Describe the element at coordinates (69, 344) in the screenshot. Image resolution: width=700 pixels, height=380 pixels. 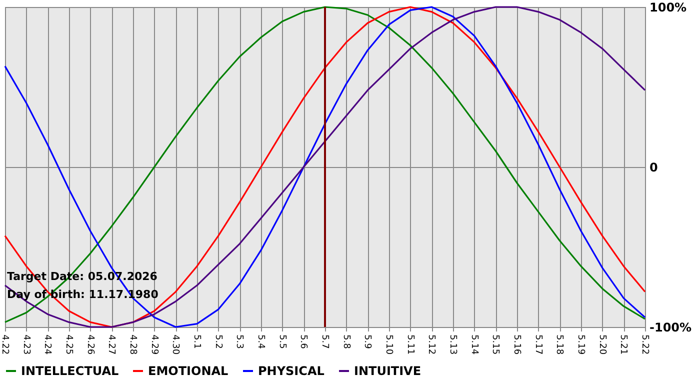
I see `x-tick-label: 4.25` at that location.